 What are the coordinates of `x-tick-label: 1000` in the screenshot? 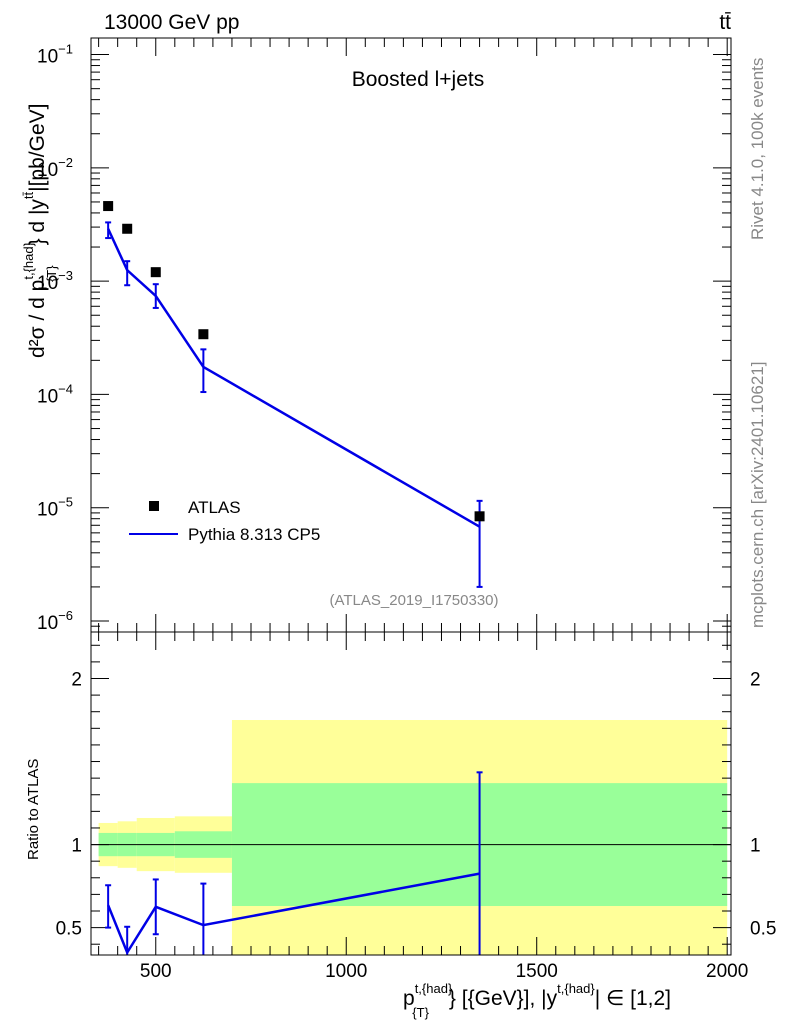 It's located at (346, 971).